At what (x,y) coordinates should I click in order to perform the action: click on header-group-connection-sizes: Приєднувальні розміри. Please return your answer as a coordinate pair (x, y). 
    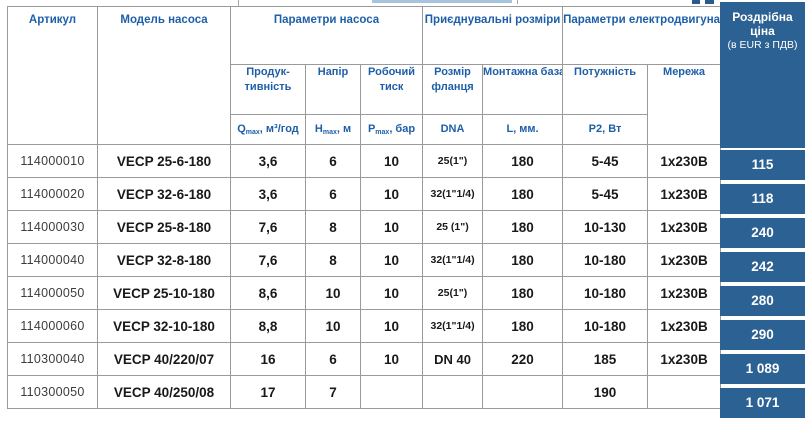
    Looking at the image, I should click on (493, 35).